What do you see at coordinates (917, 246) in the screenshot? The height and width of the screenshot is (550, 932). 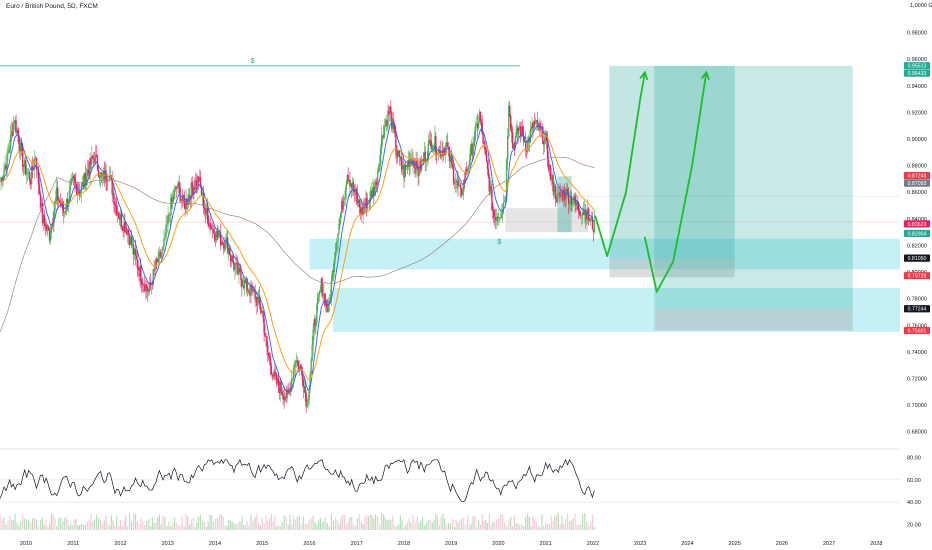 I see `y-tick: 0.82000` at bounding box center [917, 246].